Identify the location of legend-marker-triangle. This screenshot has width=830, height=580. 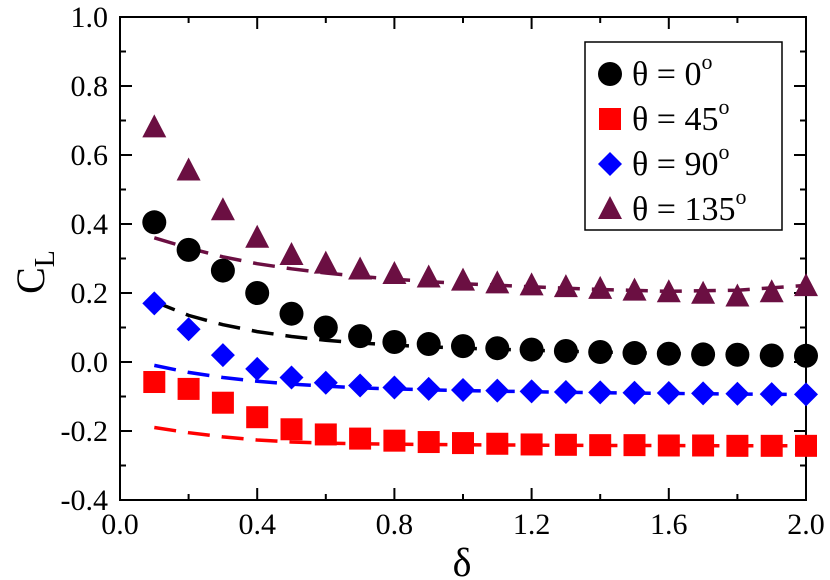
(610, 207).